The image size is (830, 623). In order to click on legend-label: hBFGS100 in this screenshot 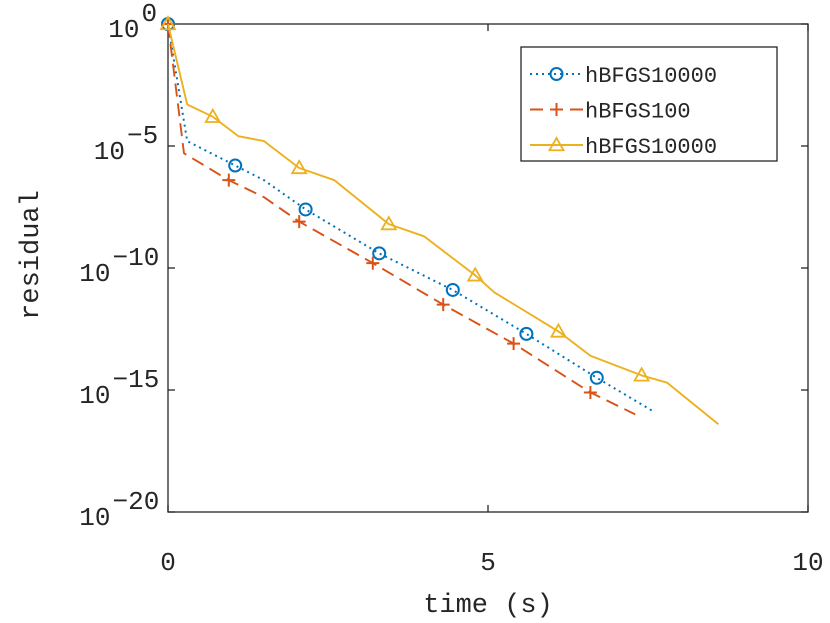, I will do `click(638, 112)`.